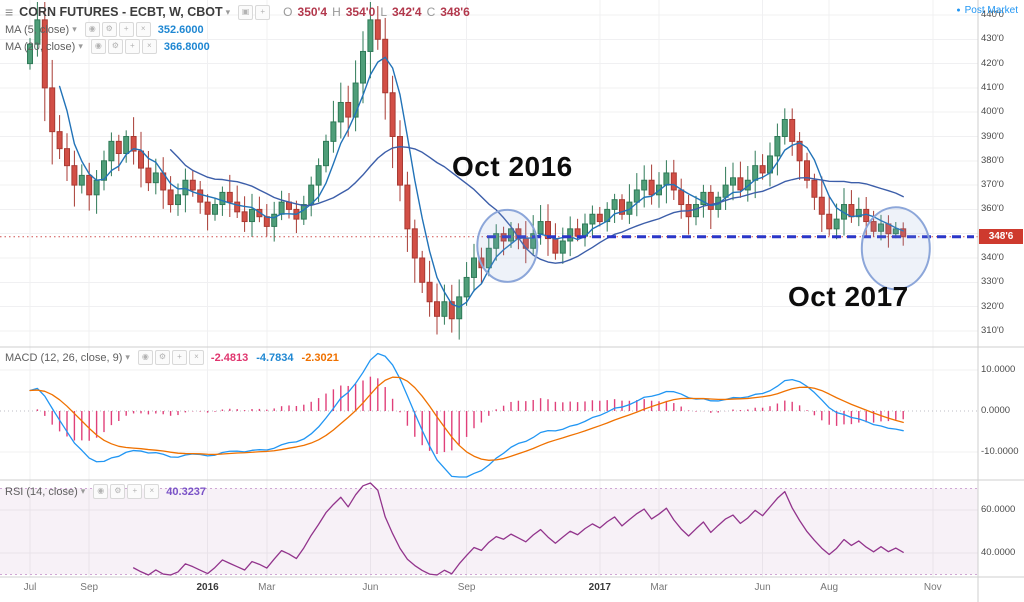 Image resolution: width=1024 pixels, height=602 pixels. Describe the element at coordinates (431, 12) in the screenshot. I see `close-label: C` at that location.